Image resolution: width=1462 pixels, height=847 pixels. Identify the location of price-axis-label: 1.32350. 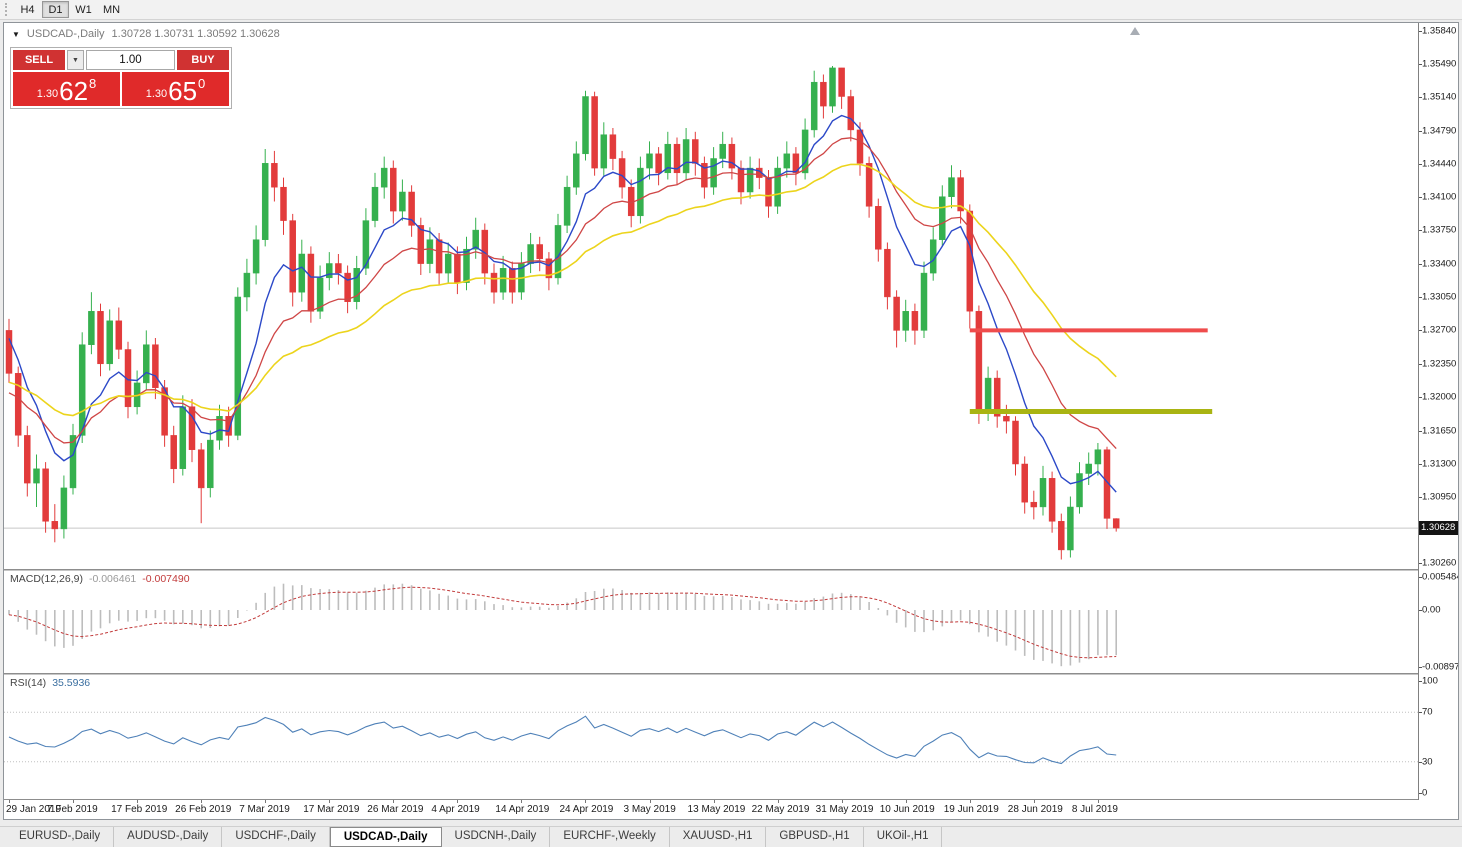
(1439, 364).